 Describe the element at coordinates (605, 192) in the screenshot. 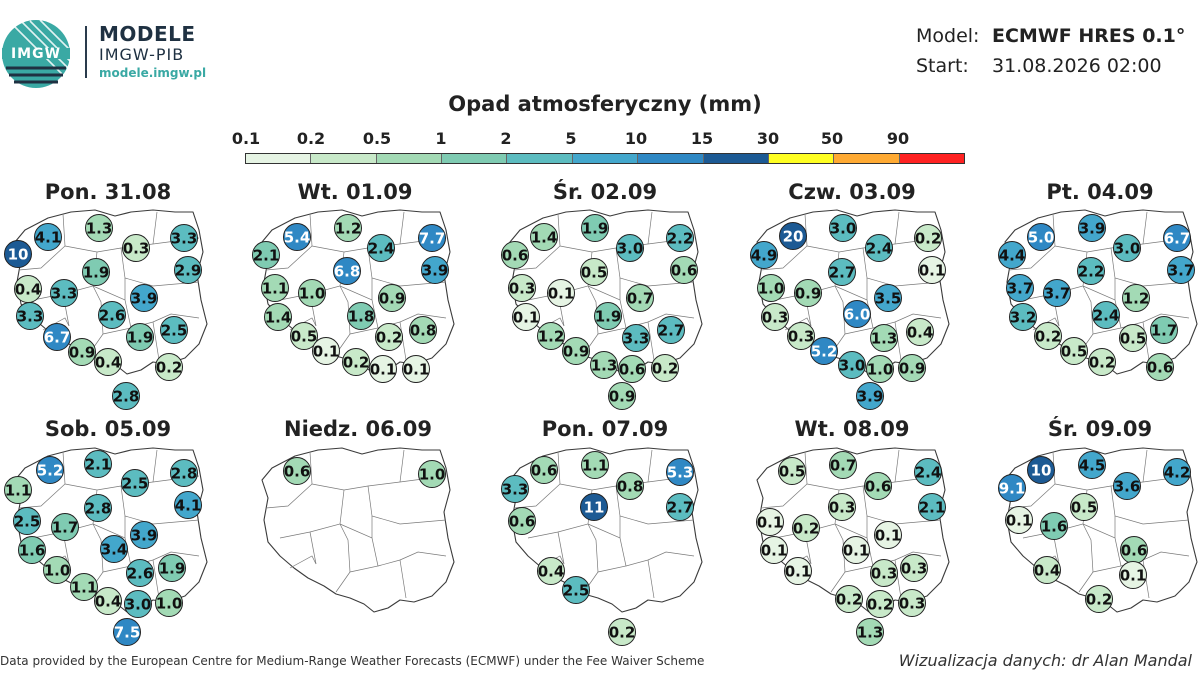

I see `panel-title: Śr. 02.09` at that location.